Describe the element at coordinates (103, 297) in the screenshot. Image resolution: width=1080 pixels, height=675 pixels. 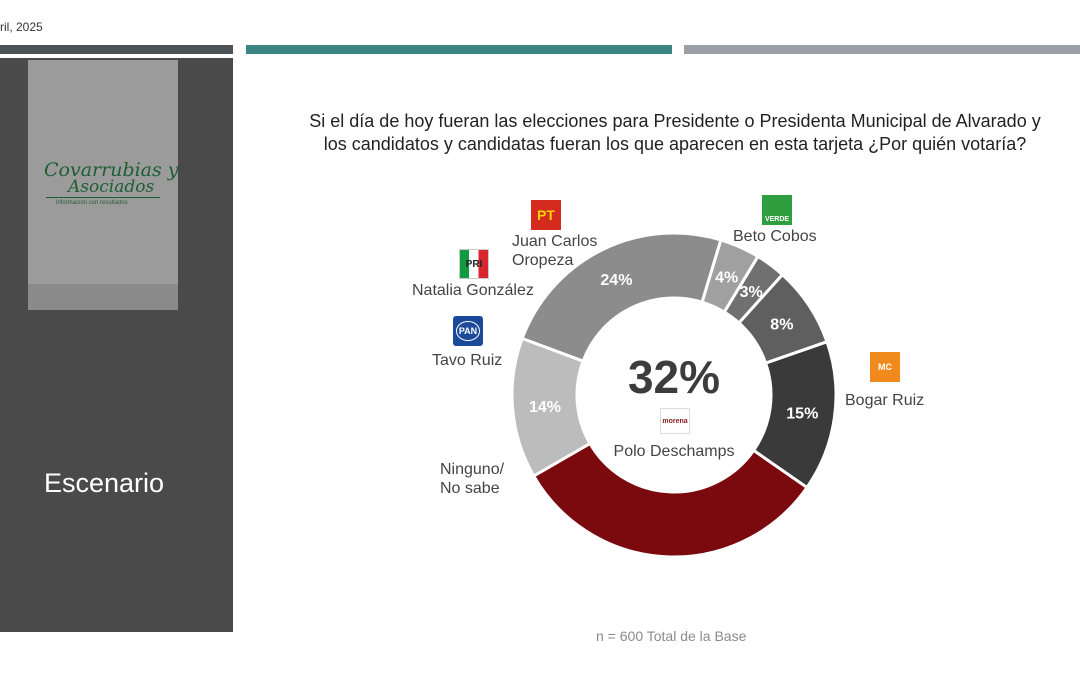
I see `logo-box-footer` at that location.